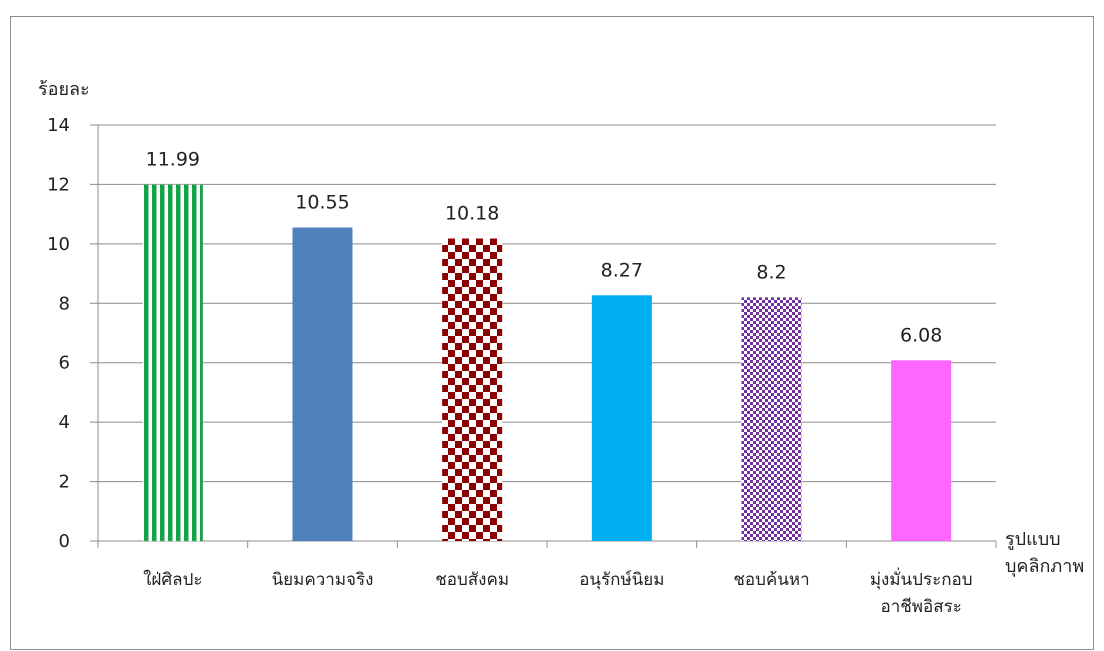 The width and height of the screenshot is (1104, 651). Describe the element at coordinates (1033, 539) in the screenshot. I see `x-axis-title: รูปแบบ` at that location.